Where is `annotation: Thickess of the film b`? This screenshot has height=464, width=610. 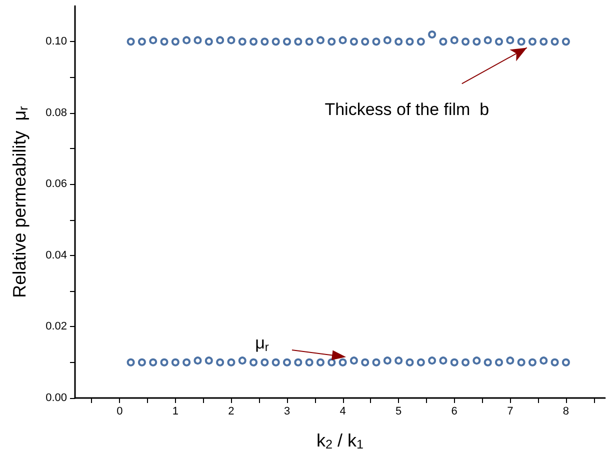 annotation: Thickess of the film b is located at coordinates (407, 110).